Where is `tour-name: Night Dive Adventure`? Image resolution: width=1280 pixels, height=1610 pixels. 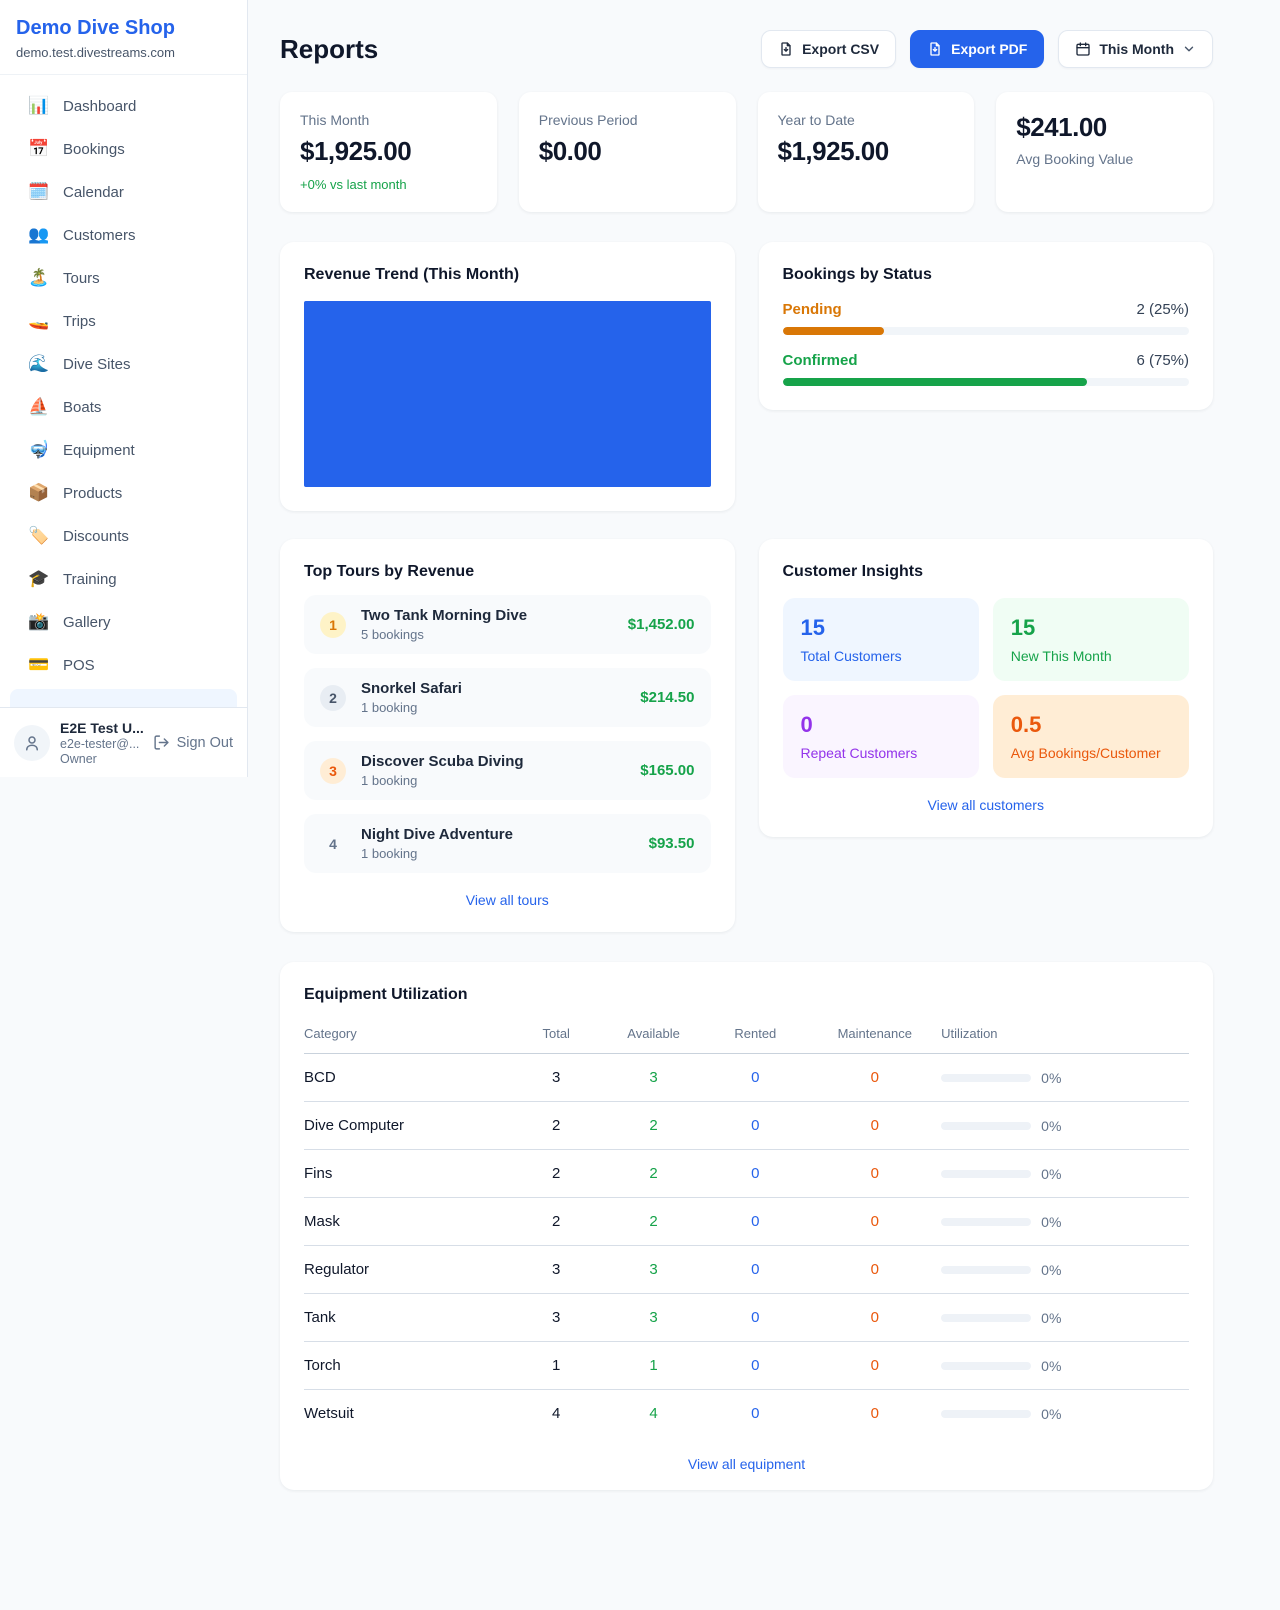 tour-name: Night Dive Adventure is located at coordinates (437, 834).